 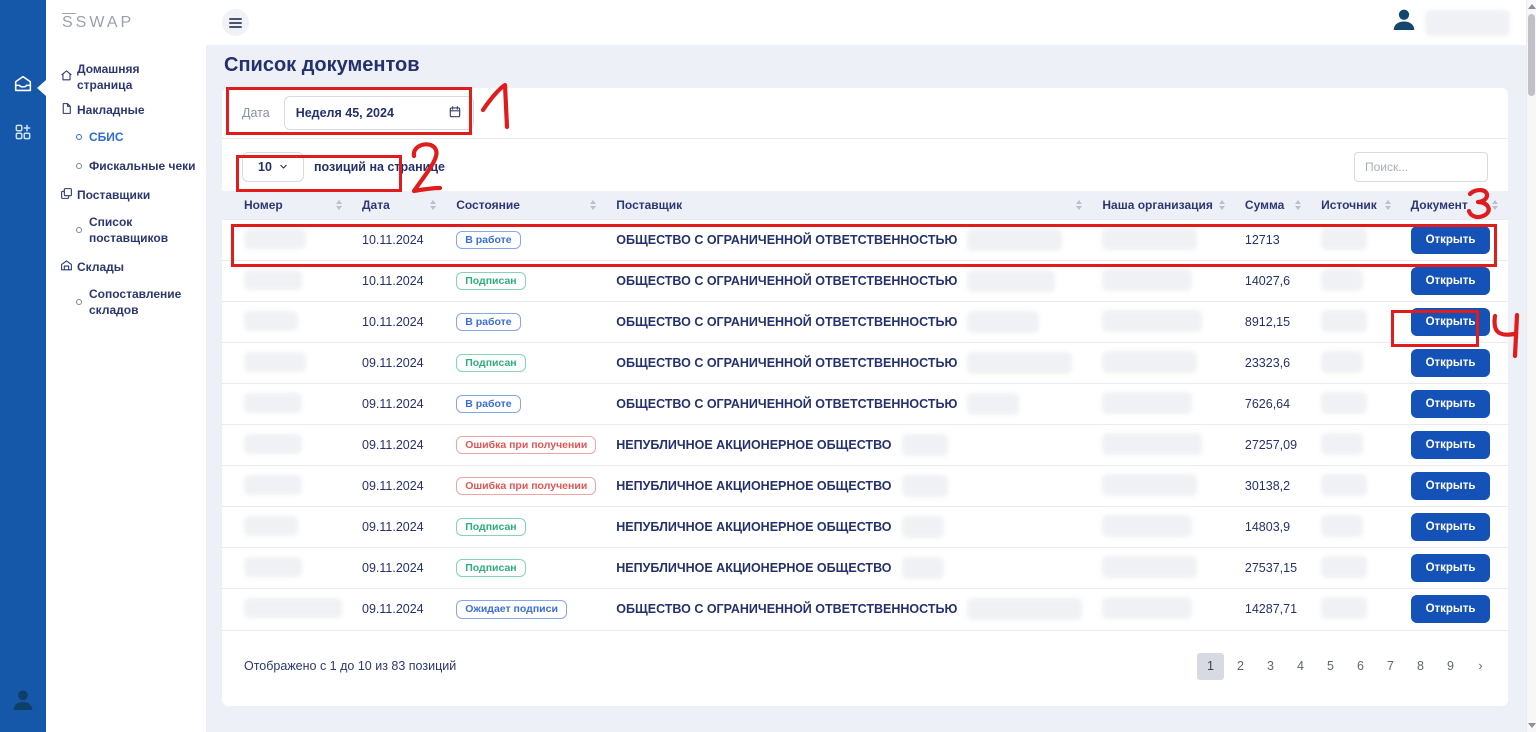 What do you see at coordinates (1454, 205) in the screenshot?
I see `th-document: Документ` at bounding box center [1454, 205].